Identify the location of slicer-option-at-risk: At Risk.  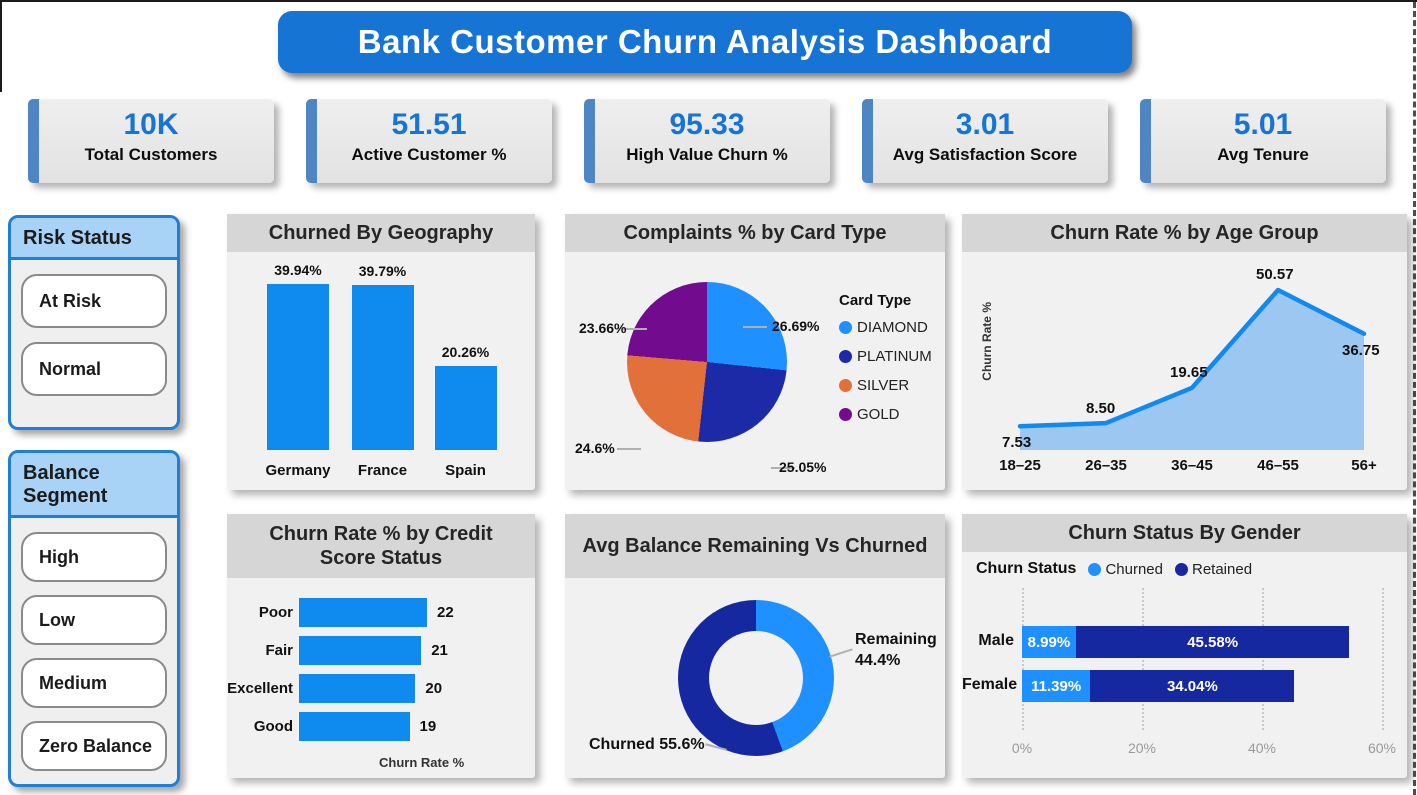
(94, 301).